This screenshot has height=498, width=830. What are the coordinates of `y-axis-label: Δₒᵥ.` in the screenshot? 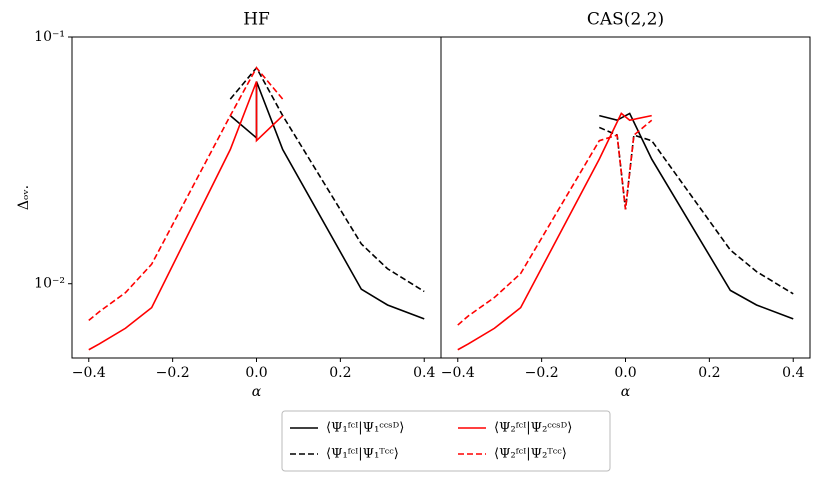 It's located at (24, 197).